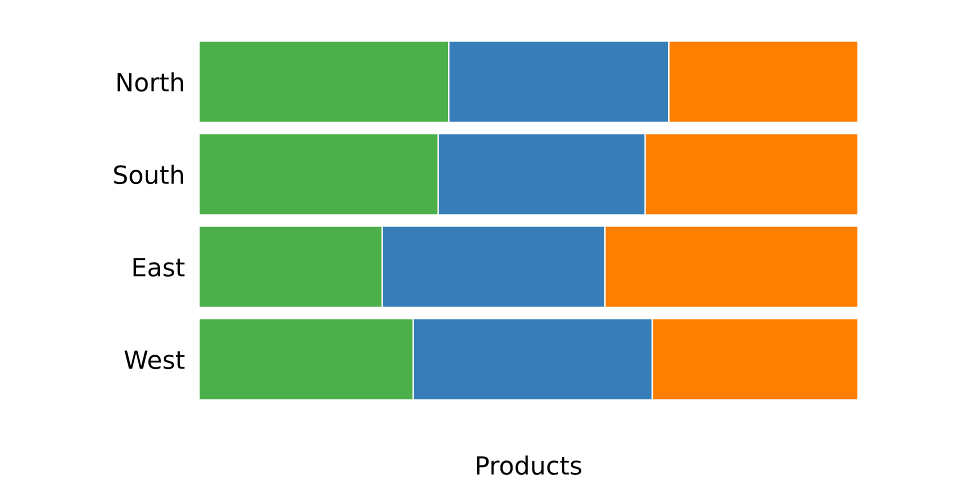 This screenshot has height=500, width=960. Describe the element at coordinates (529, 465) in the screenshot. I see `x-axis-title: Products` at that location.